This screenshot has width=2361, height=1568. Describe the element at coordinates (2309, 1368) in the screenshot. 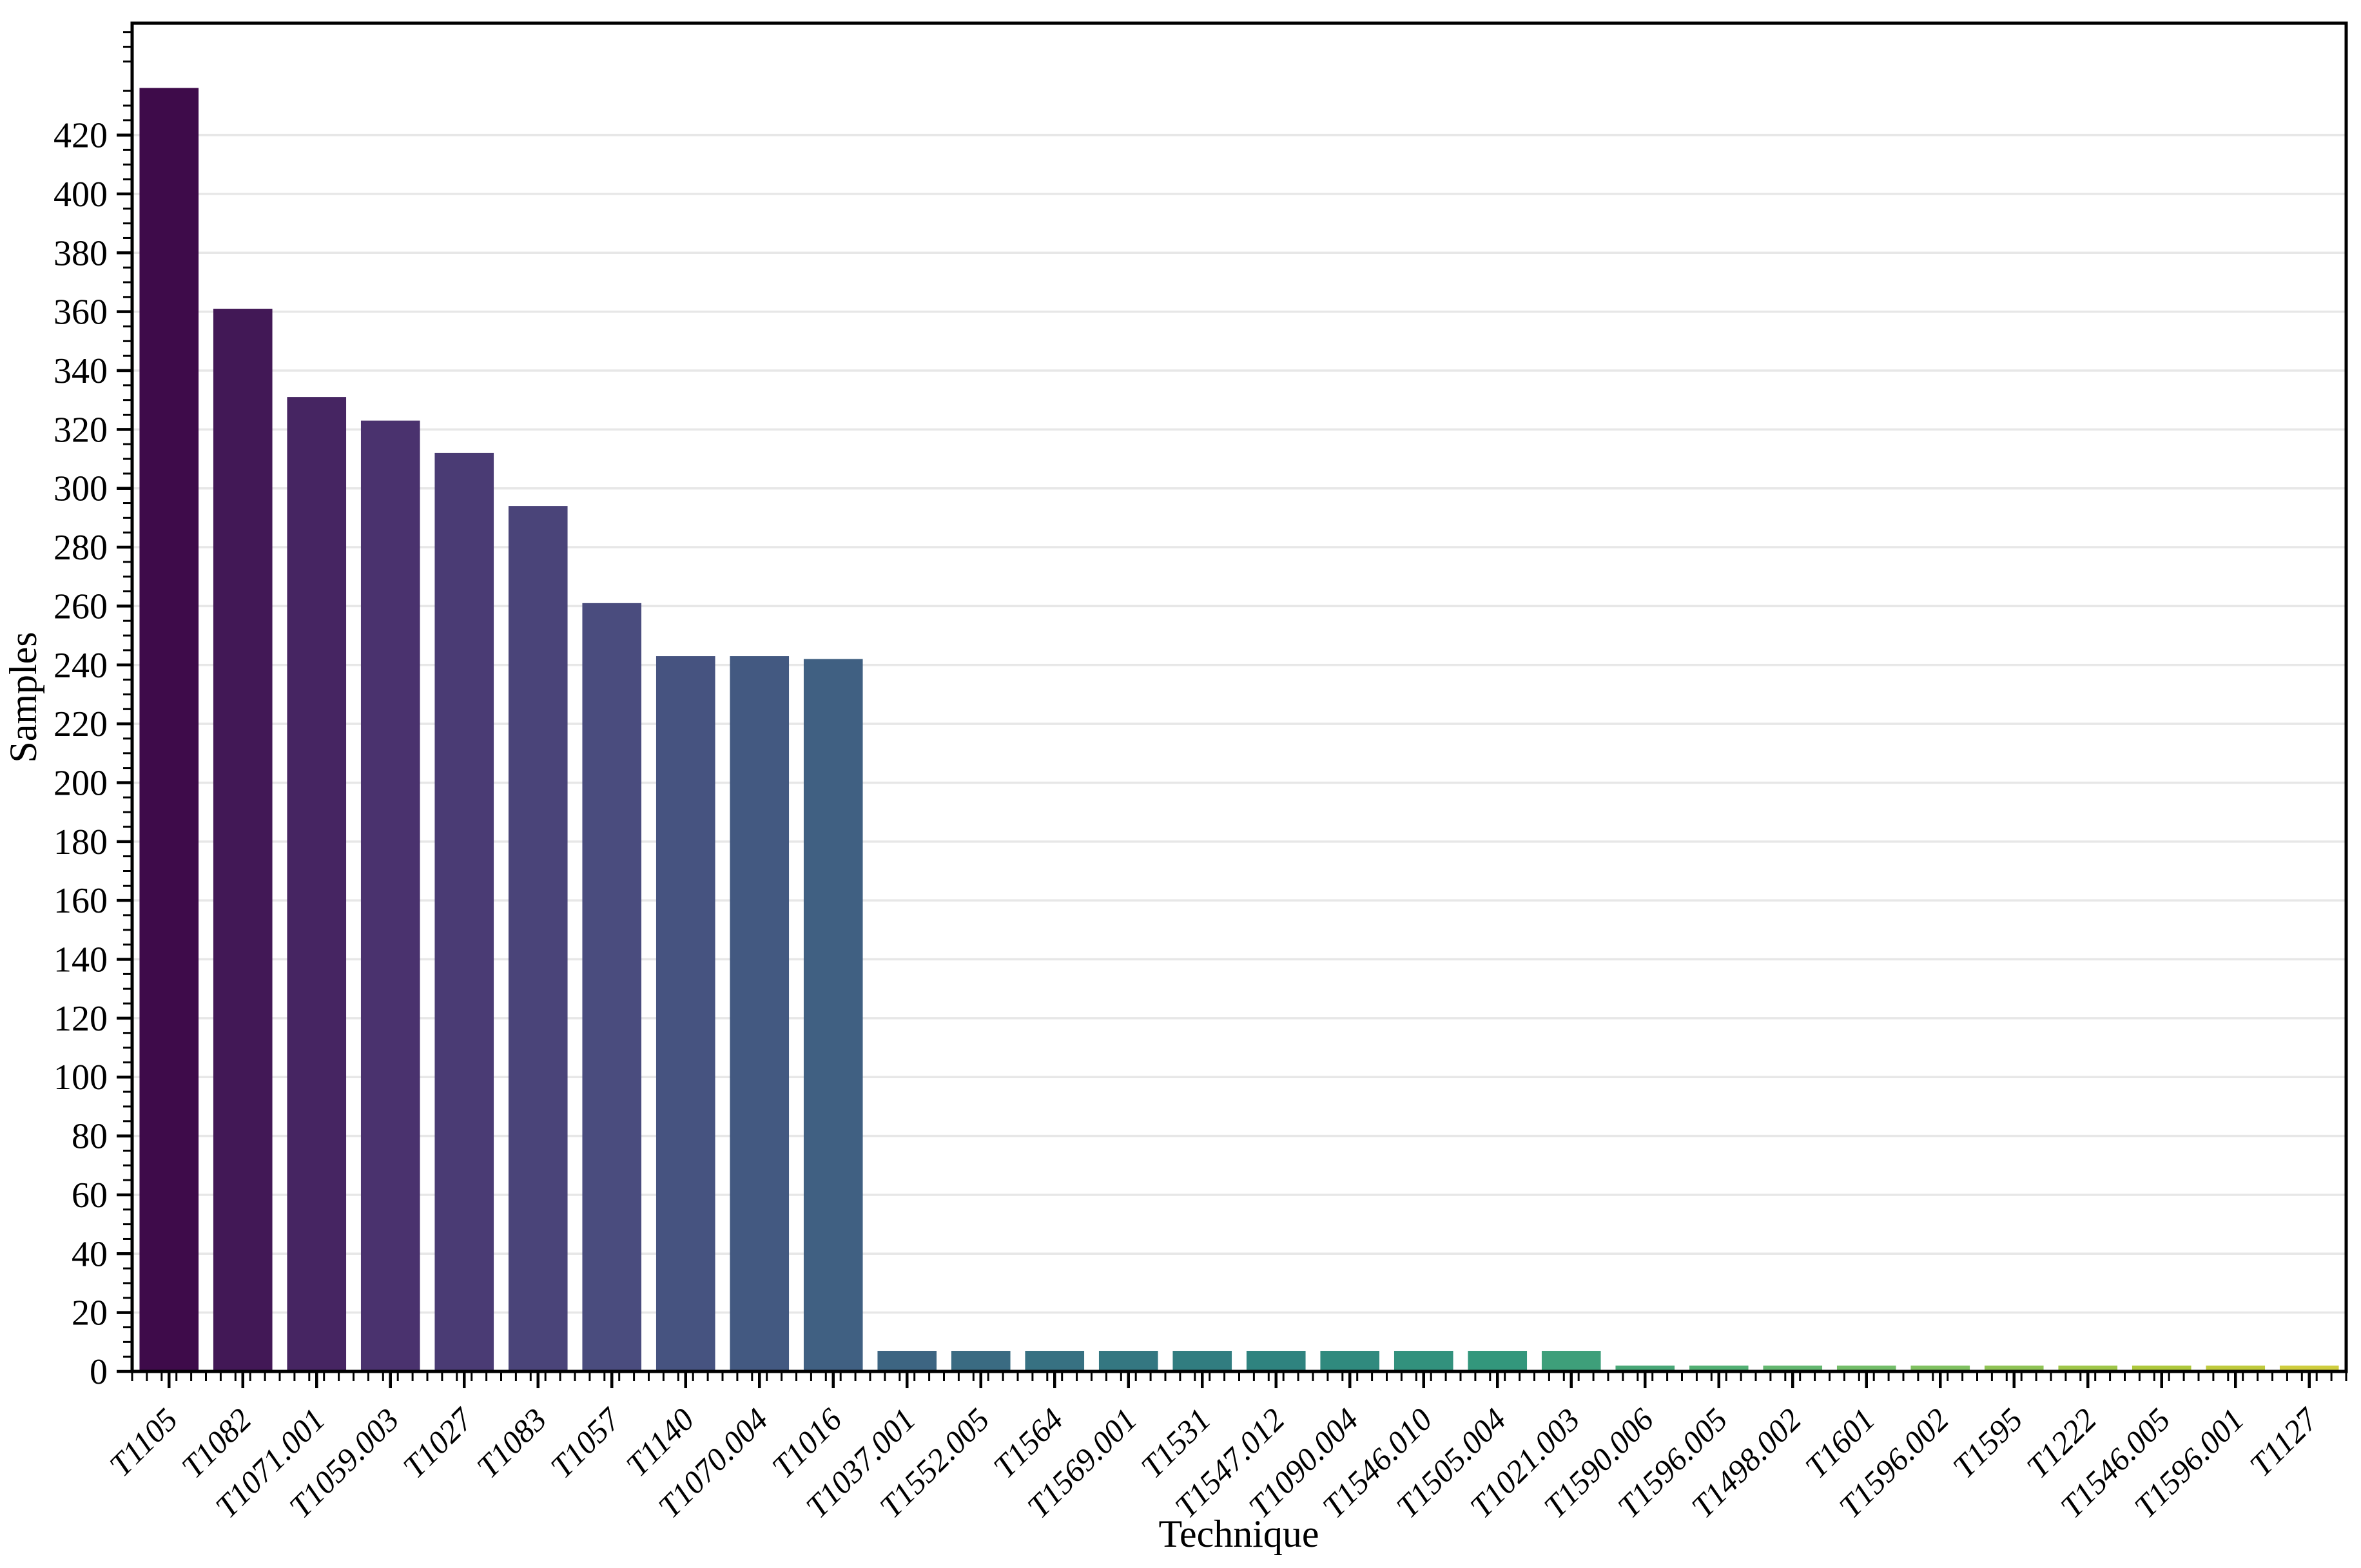

I see `bar-T1127` at that location.